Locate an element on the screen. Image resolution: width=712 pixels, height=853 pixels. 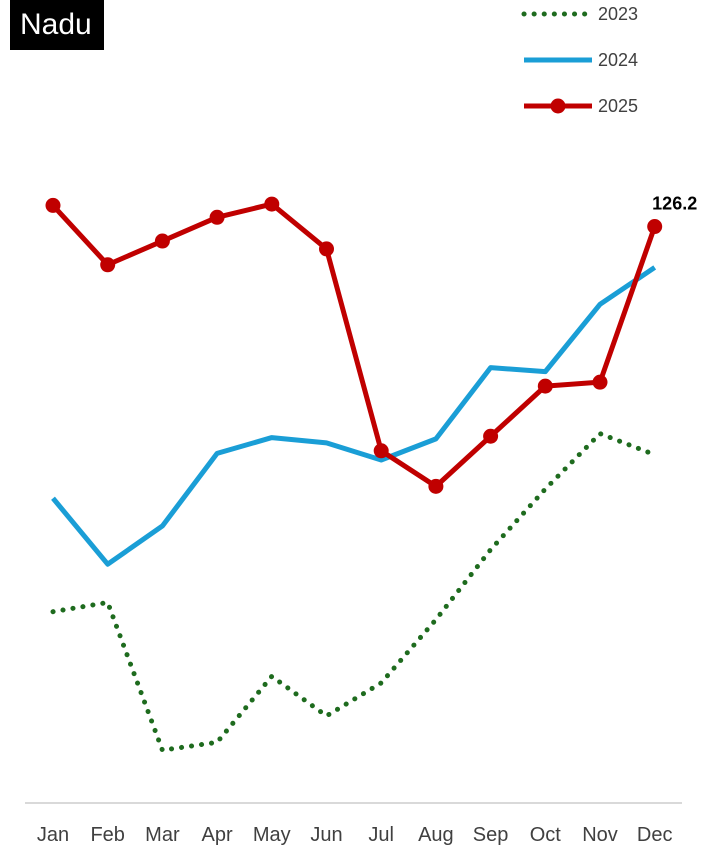
chart-title: Nadu is located at coordinates (57, 25).